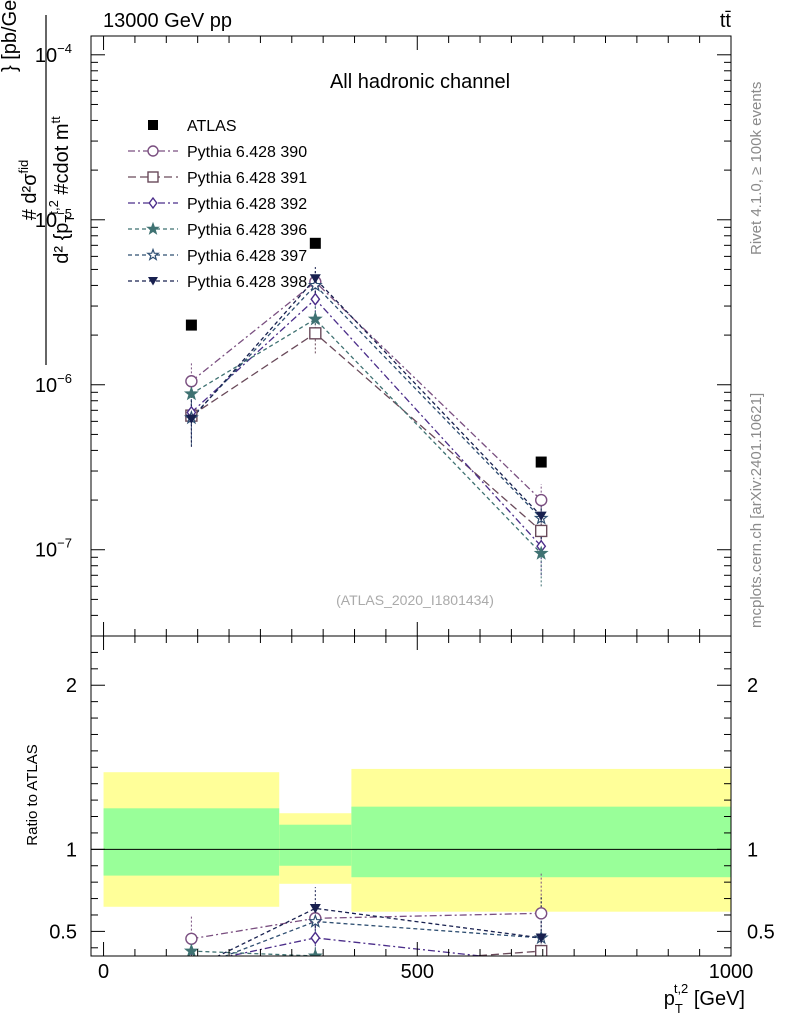 The image size is (786, 1024). Describe the element at coordinates (212, 126) in the screenshot. I see `legend-label-0: ATLAS` at that location.